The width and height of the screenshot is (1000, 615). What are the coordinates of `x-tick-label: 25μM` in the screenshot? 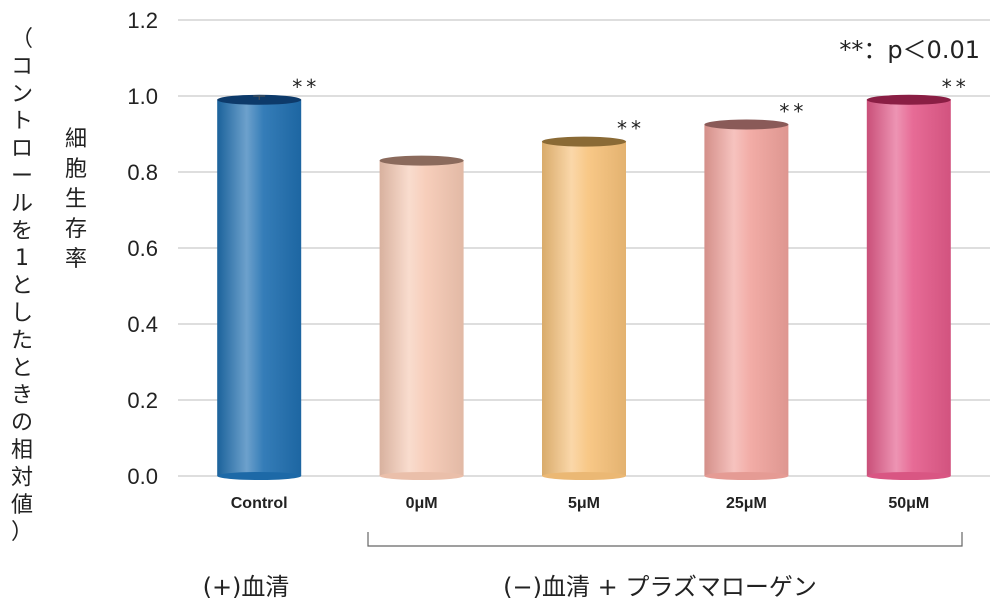 It's located at (746, 503).